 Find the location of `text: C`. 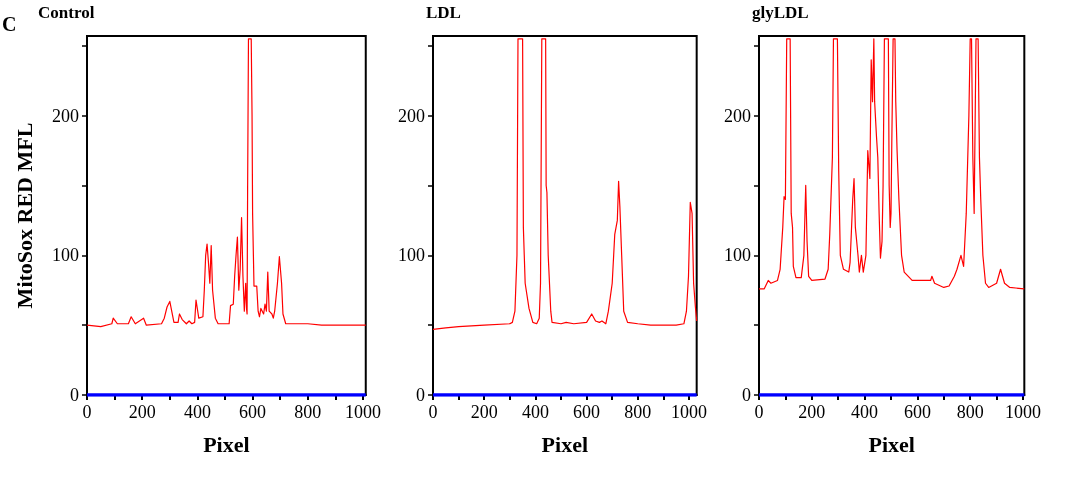

text: C is located at coordinates (9, 24).